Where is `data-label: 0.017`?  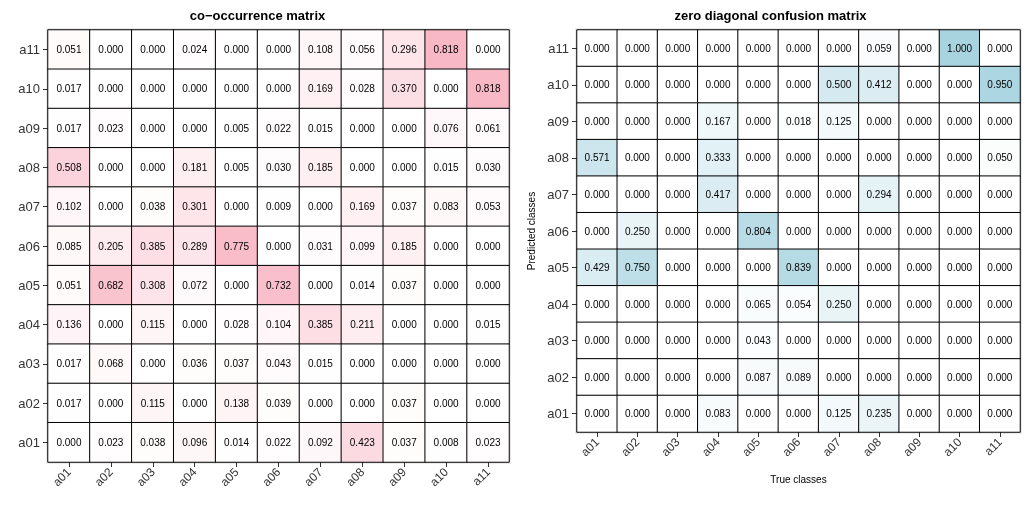 data-label: 0.017 is located at coordinates (69, 403).